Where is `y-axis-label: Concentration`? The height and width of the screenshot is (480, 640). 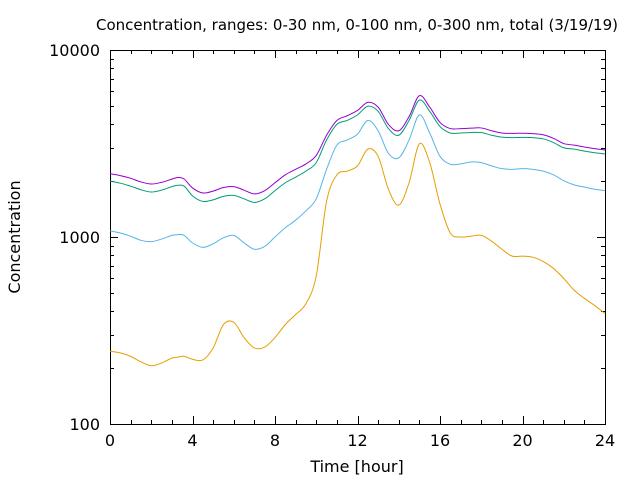 y-axis-label: Concentration is located at coordinates (14, 236).